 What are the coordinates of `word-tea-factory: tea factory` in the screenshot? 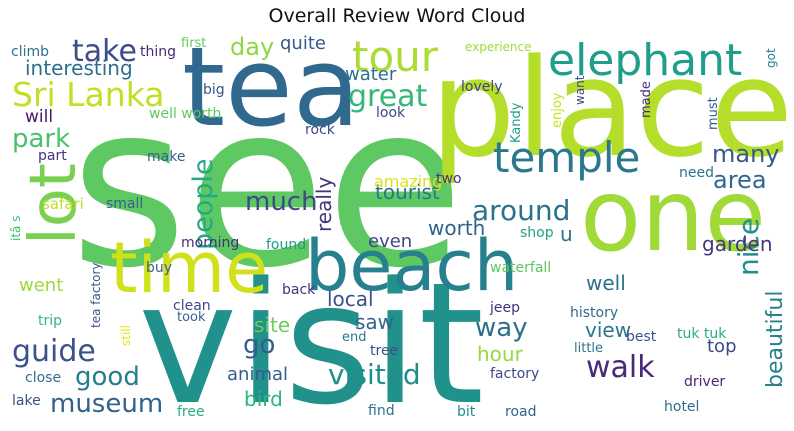 It's located at (96, 295).